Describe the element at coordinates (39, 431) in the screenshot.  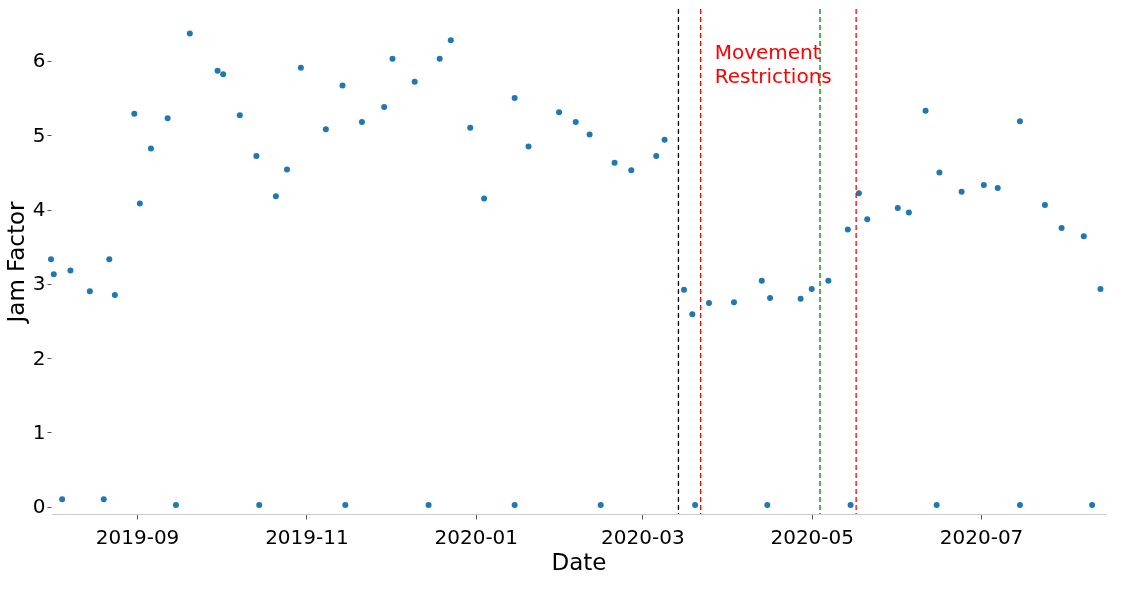
I see `y-tick-label: 1` at that location.